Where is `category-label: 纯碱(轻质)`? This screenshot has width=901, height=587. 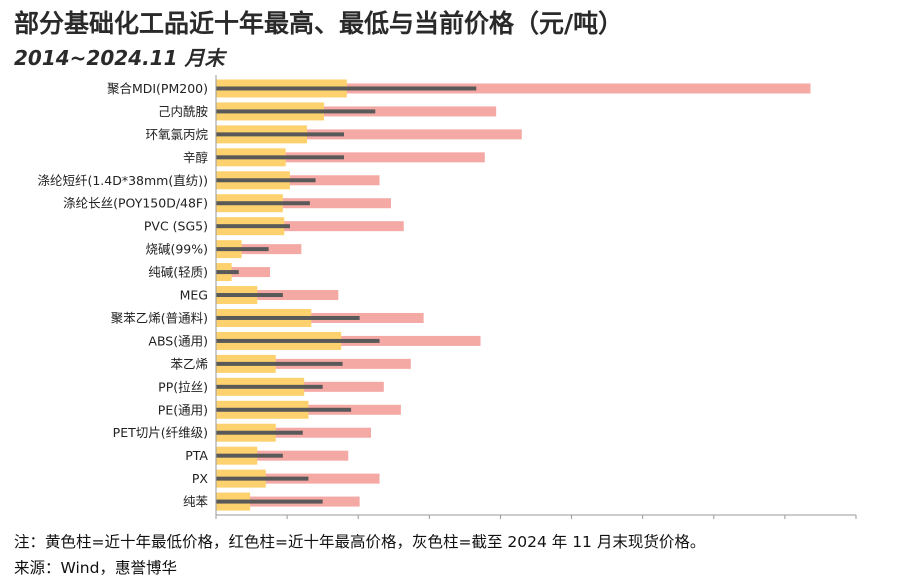 category-label: 纯碱(轻质) is located at coordinates (178, 272).